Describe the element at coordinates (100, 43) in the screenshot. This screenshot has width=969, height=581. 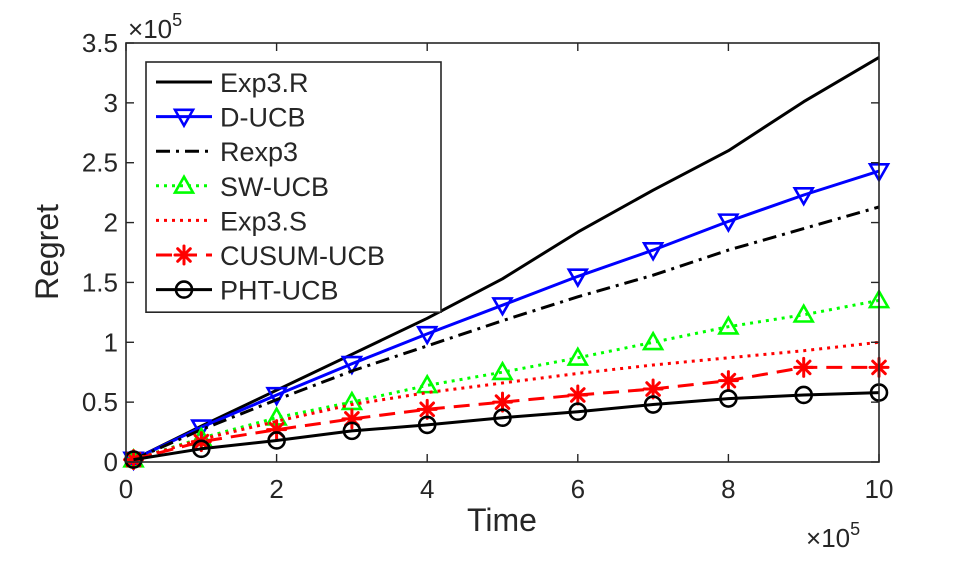
I see `y-tick-label: 3.5` at that location.